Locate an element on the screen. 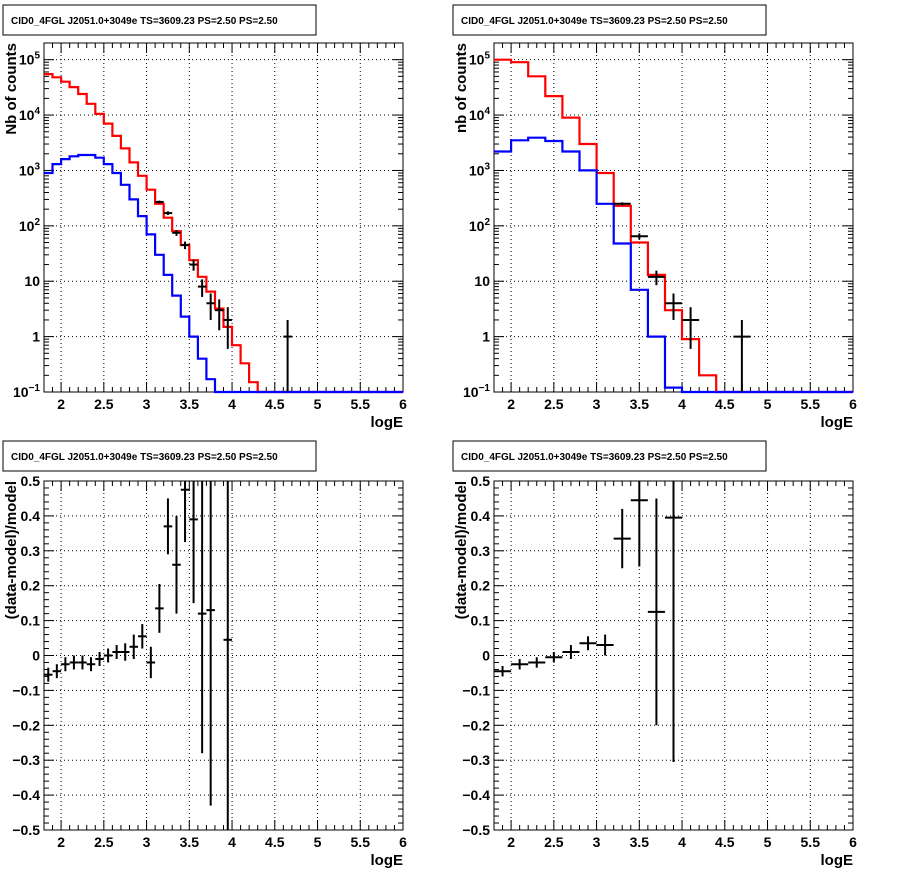 Image resolution: width=898 pixels, height=875 pixels. y-tick-label: −0.1 is located at coordinates (476, 690).